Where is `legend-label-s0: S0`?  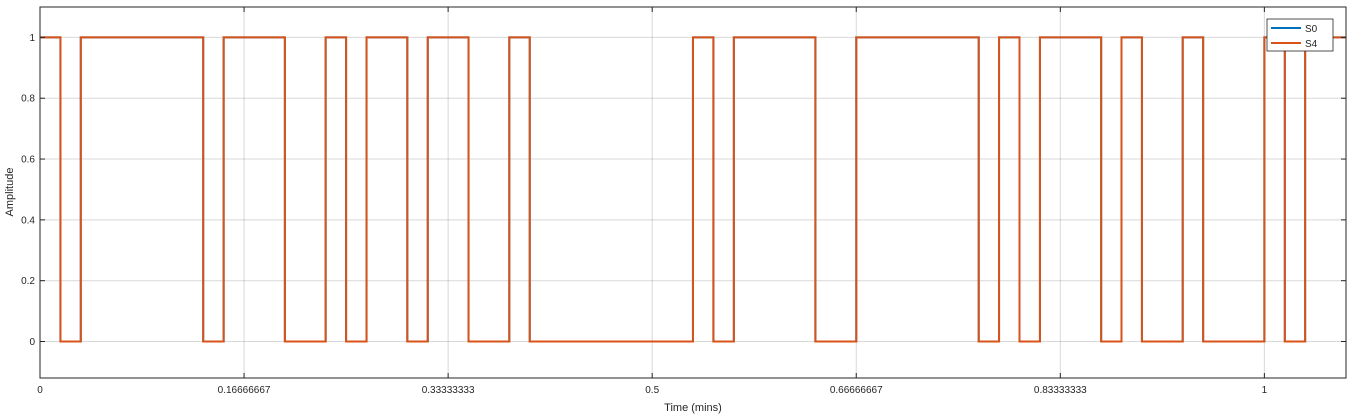 legend-label-s0: S0 is located at coordinates (1311, 29).